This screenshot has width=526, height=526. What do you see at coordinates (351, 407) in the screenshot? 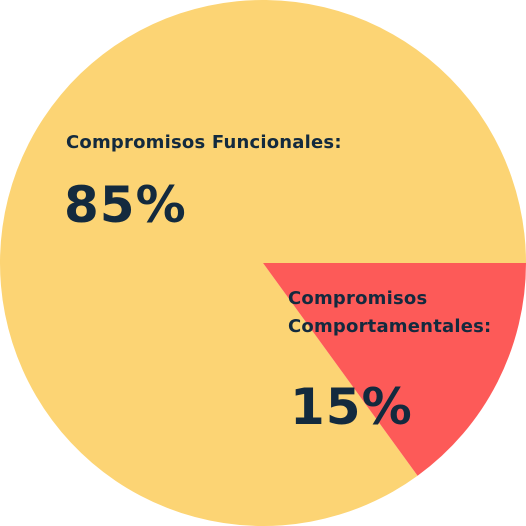
I see `slice-value-comportamentales: 15%` at bounding box center [351, 407].